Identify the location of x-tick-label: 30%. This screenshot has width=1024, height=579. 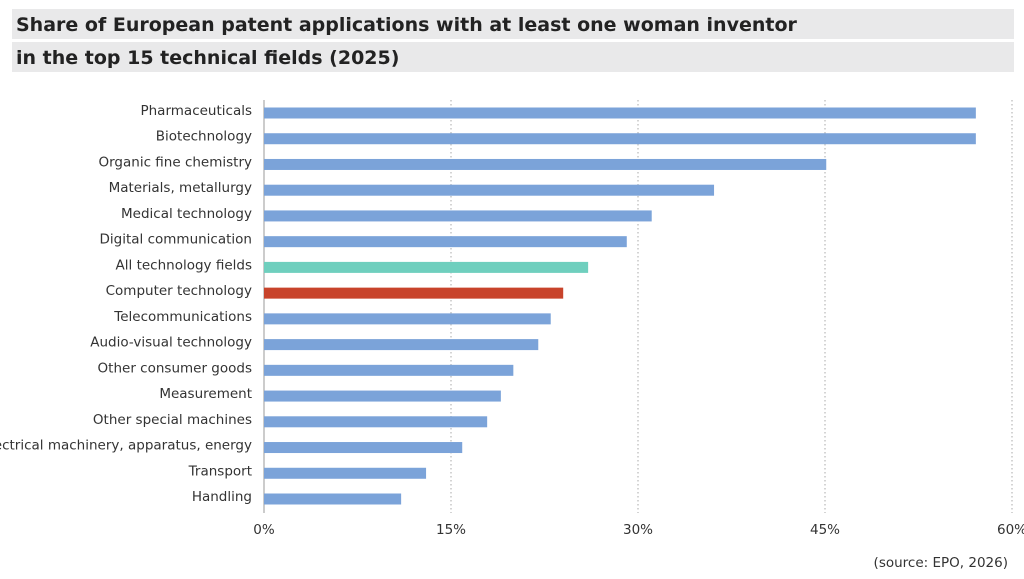
(638, 530).